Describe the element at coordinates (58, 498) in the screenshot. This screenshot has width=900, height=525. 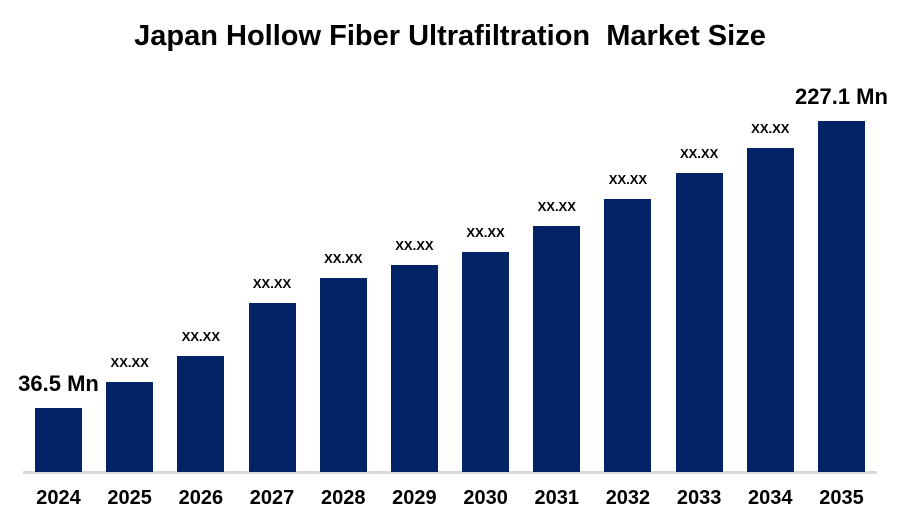
I see `x-axis-tick-label-2024: 2024` at that location.